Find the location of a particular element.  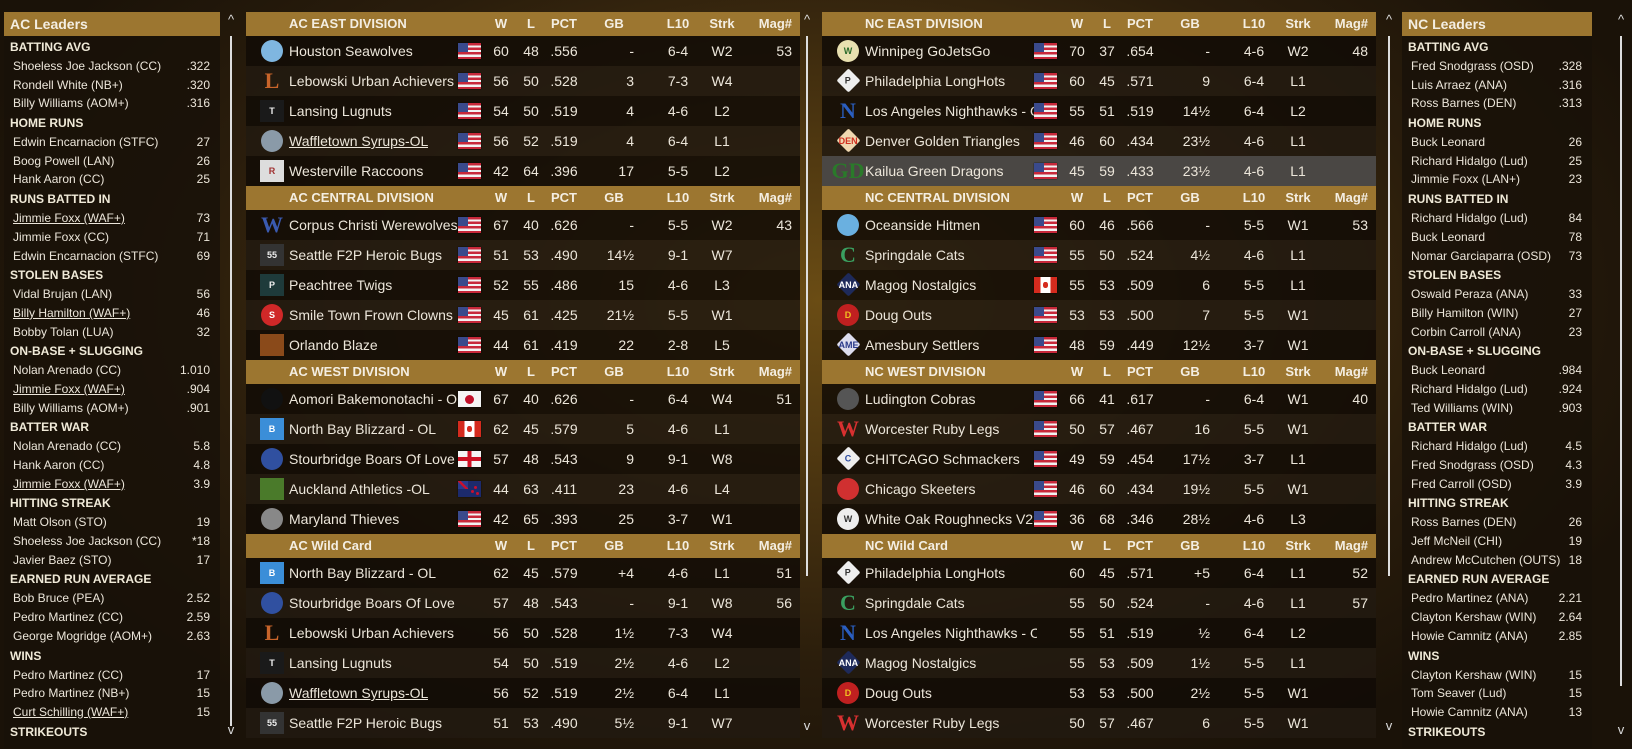

team-name: Maryland Thieves is located at coordinates (344, 519).